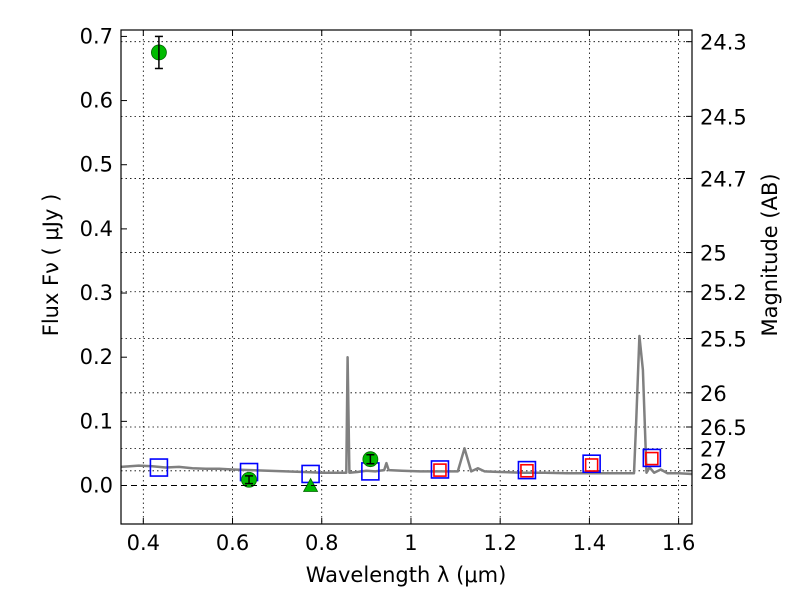 This screenshot has width=800, height=600. What do you see at coordinates (723, 117) in the screenshot?
I see `right-y-tick-label: 24.5` at bounding box center [723, 117].